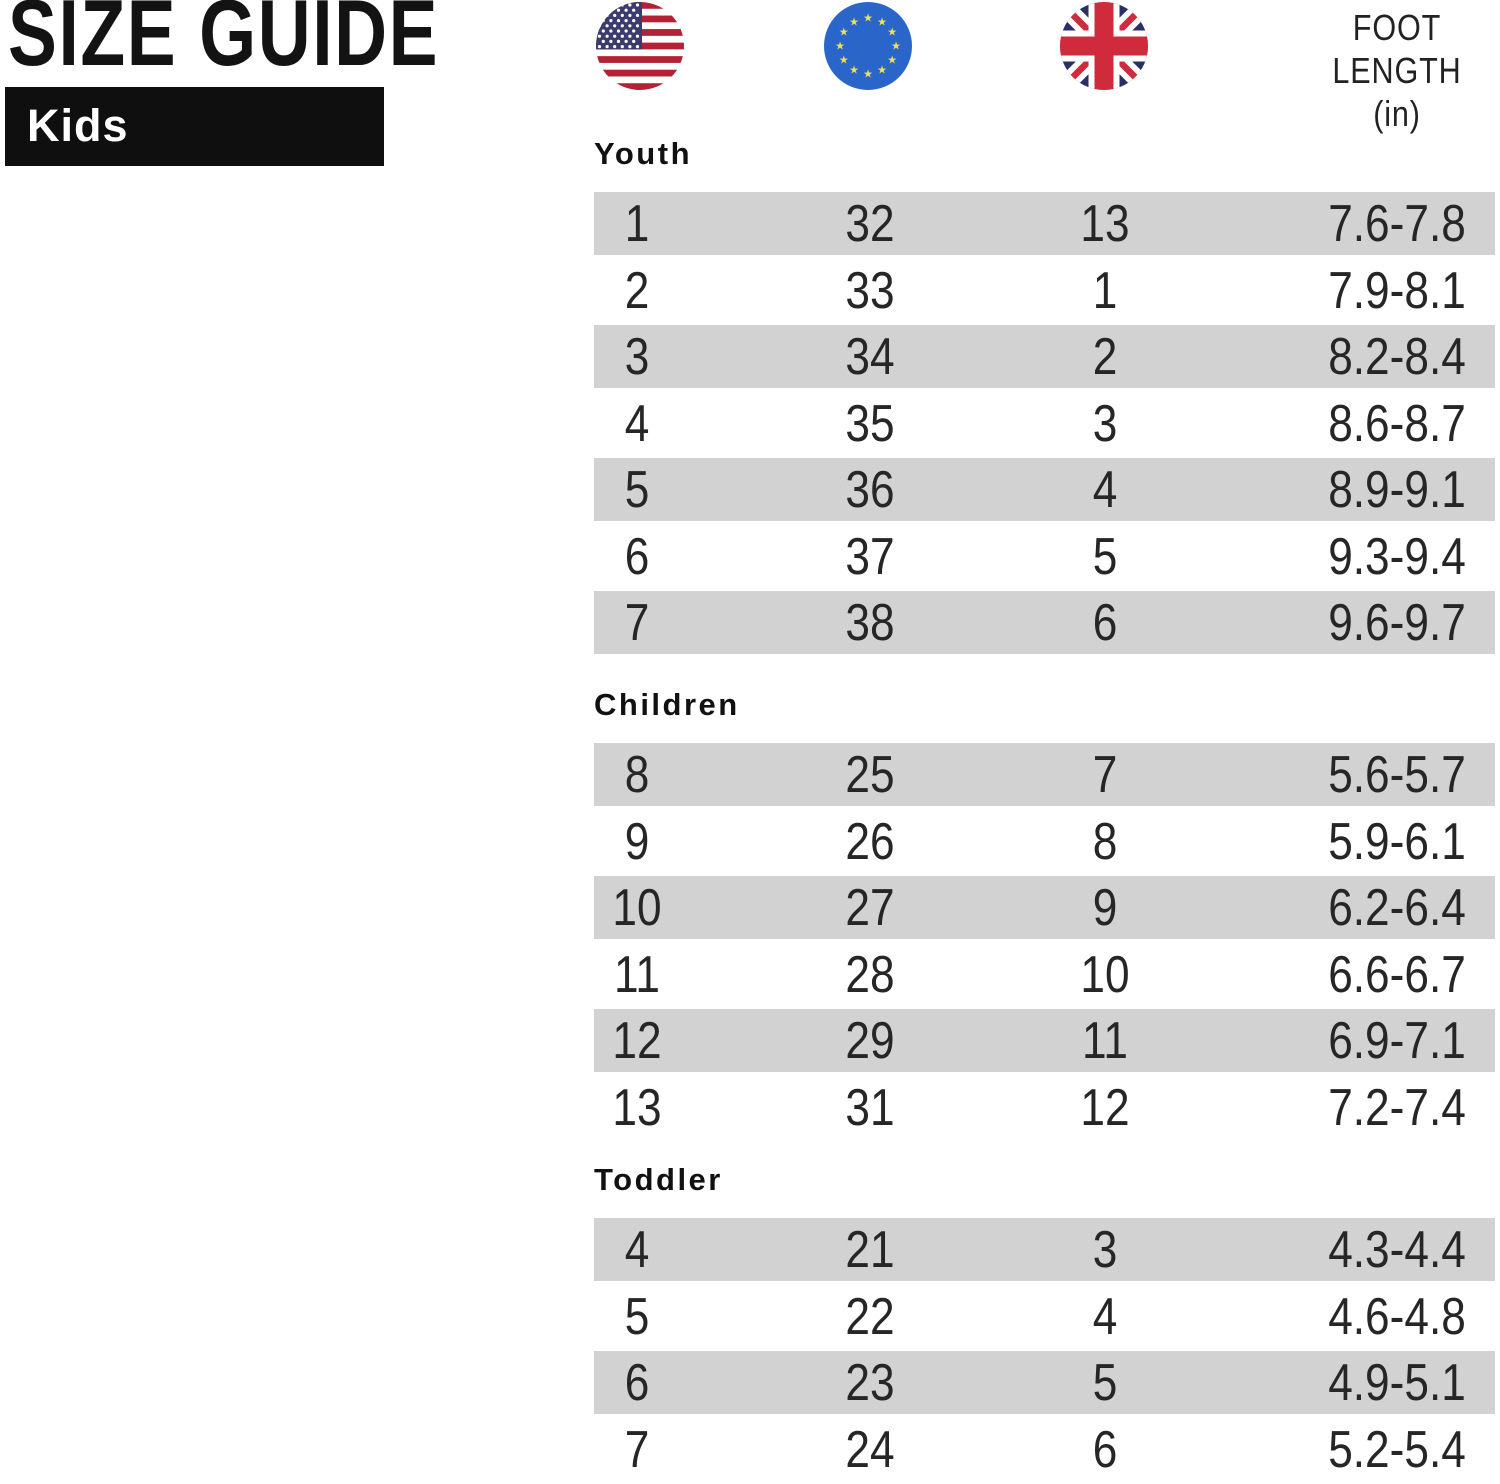 The image size is (1500, 1484). I want to click on size-cell: 35, so click(869, 423).